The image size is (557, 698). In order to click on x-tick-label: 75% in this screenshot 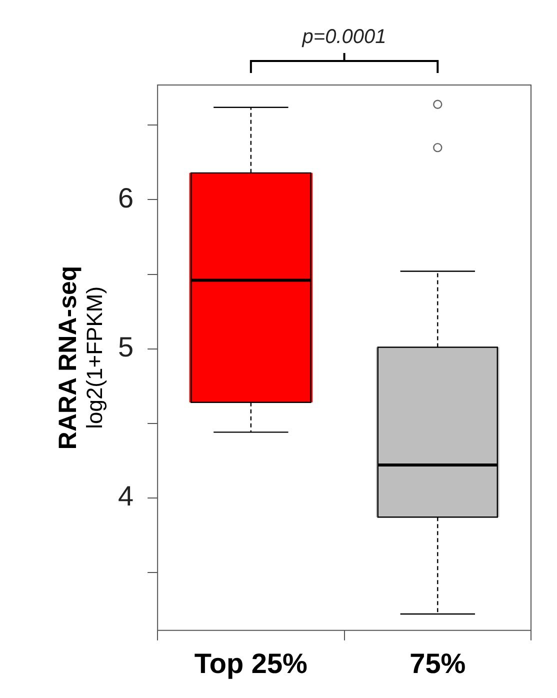, I will do `click(438, 663)`.